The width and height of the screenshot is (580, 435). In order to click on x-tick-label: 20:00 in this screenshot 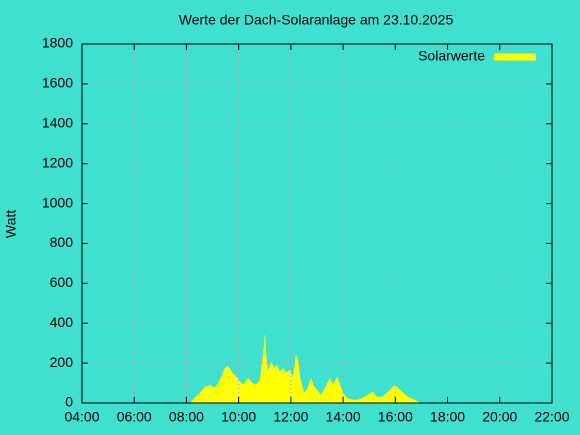, I will do `click(499, 417)`.